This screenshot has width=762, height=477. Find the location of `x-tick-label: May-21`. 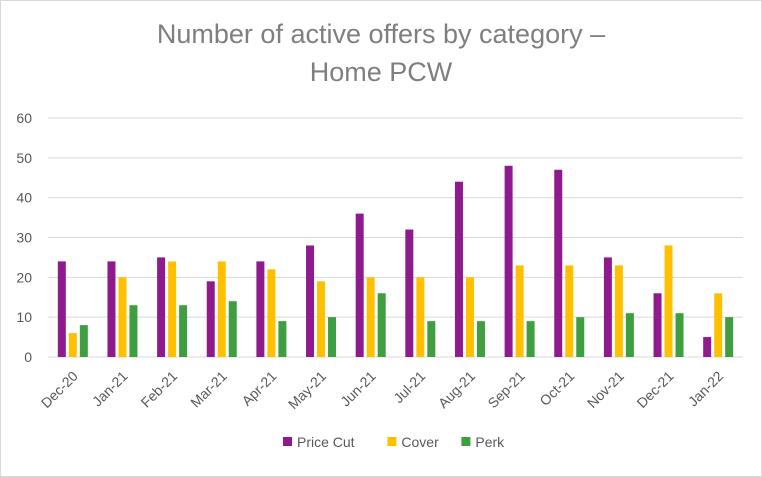

x-tick-label: May-21 is located at coordinates (307, 390).